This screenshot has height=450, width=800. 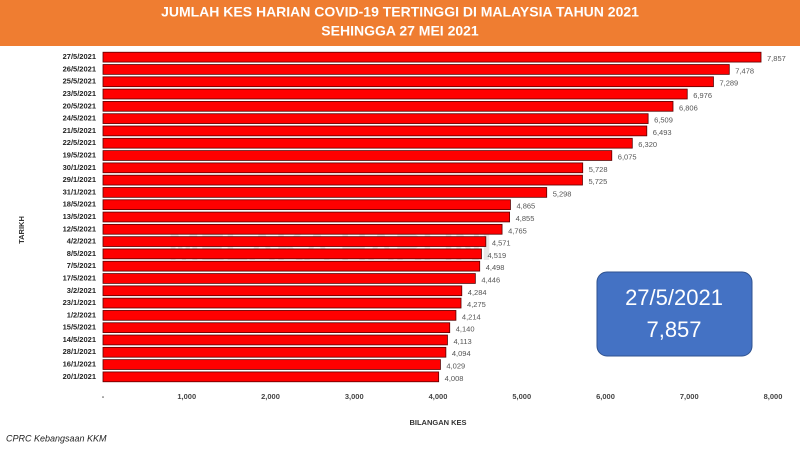 What do you see at coordinates (744, 70) in the screenshot?
I see `value-label: 7,478` at bounding box center [744, 70].